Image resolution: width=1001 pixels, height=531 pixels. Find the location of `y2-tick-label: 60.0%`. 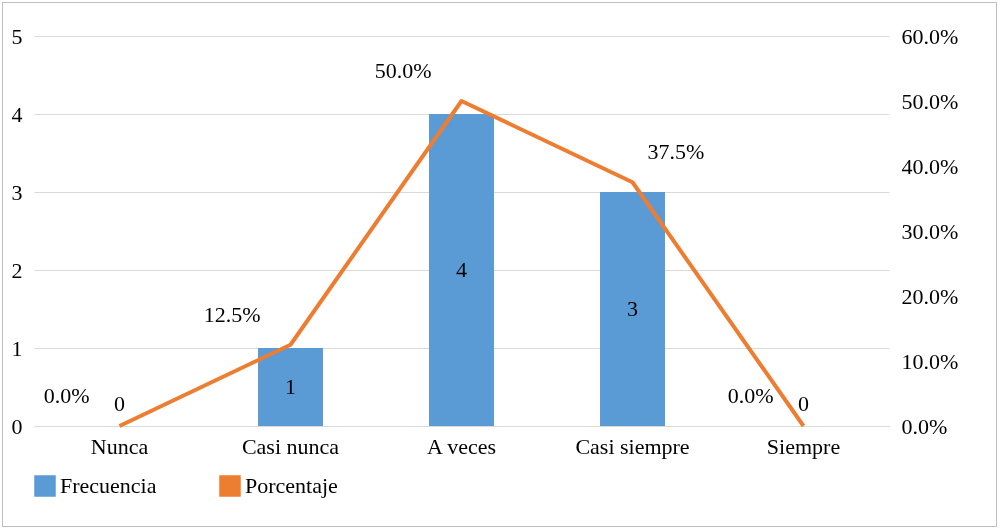

y2-tick-label: 60.0% is located at coordinates (930, 36).